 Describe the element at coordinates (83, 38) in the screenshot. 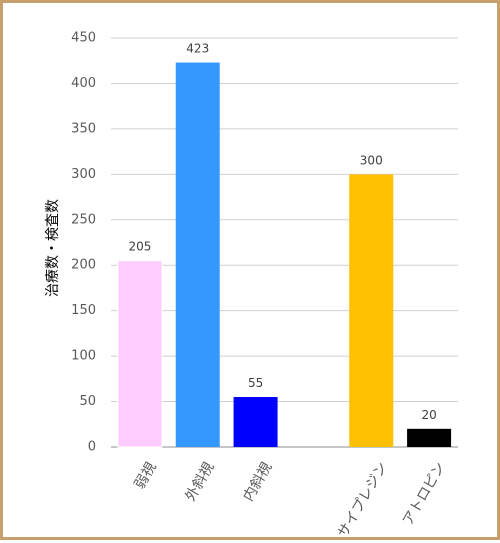

I see `y-tick-label: 450` at that location.